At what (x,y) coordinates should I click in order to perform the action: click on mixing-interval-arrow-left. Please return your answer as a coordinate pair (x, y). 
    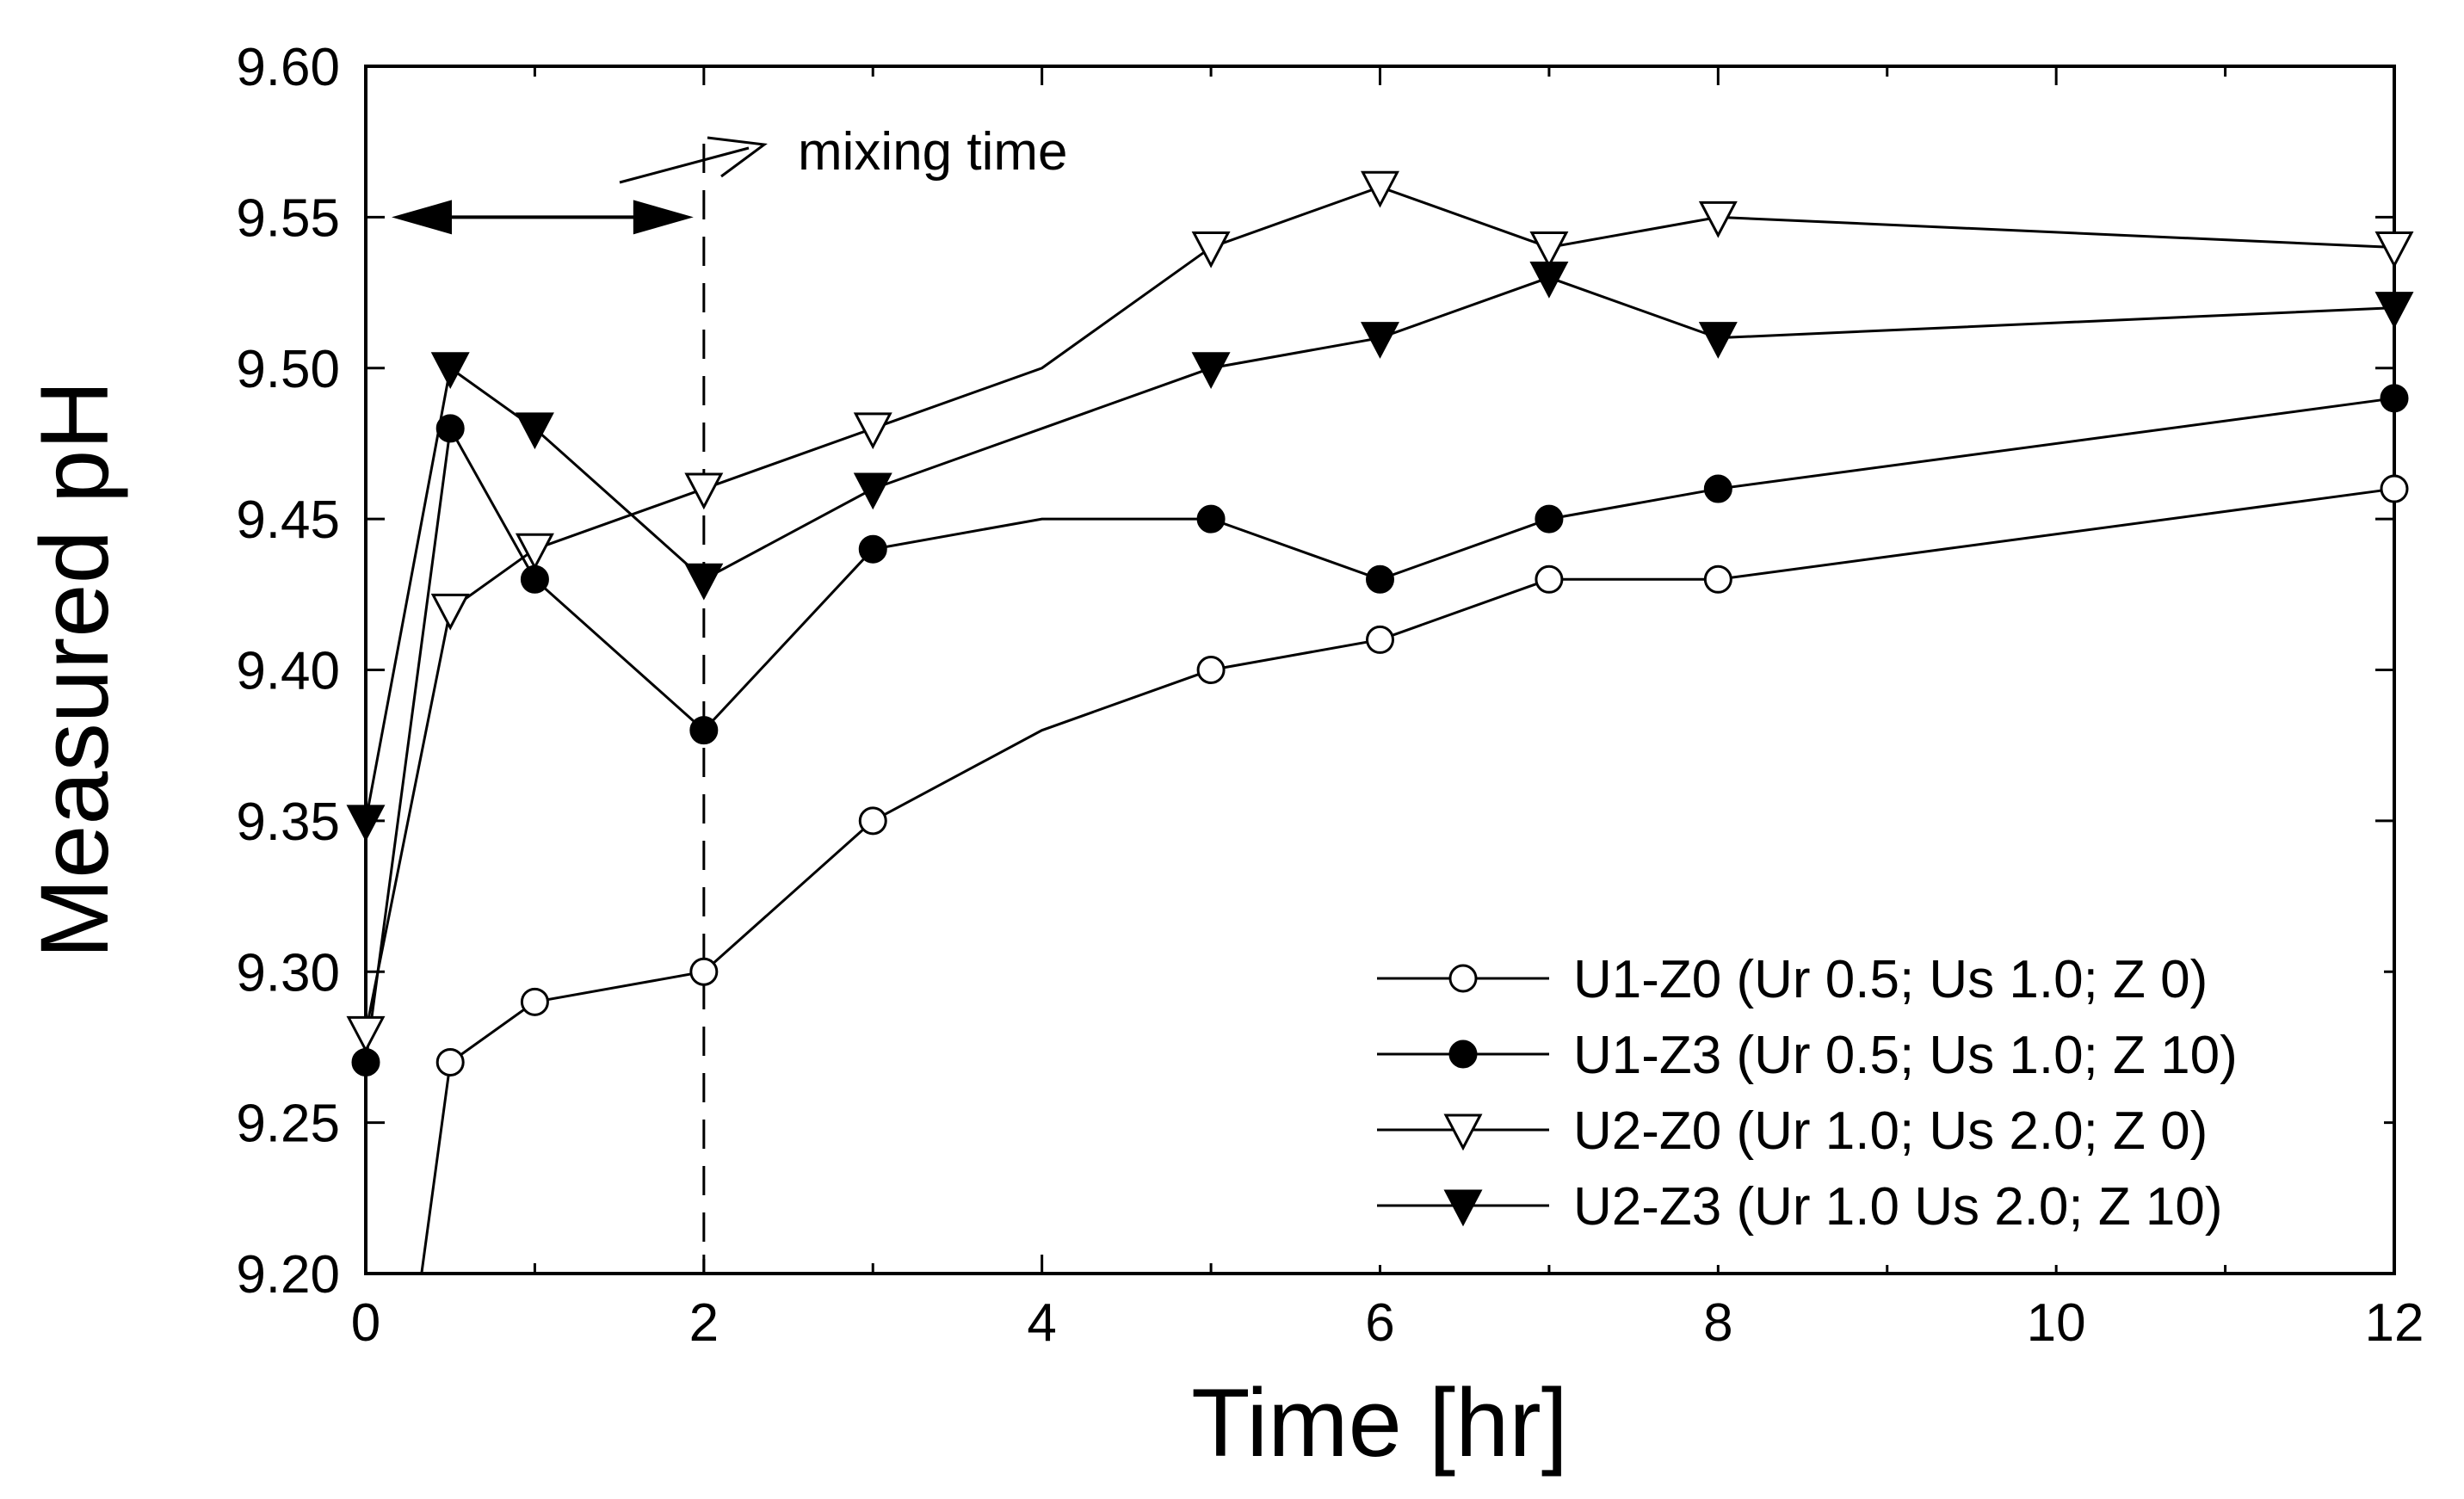
    Looking at the image, I should click on (422, 218).